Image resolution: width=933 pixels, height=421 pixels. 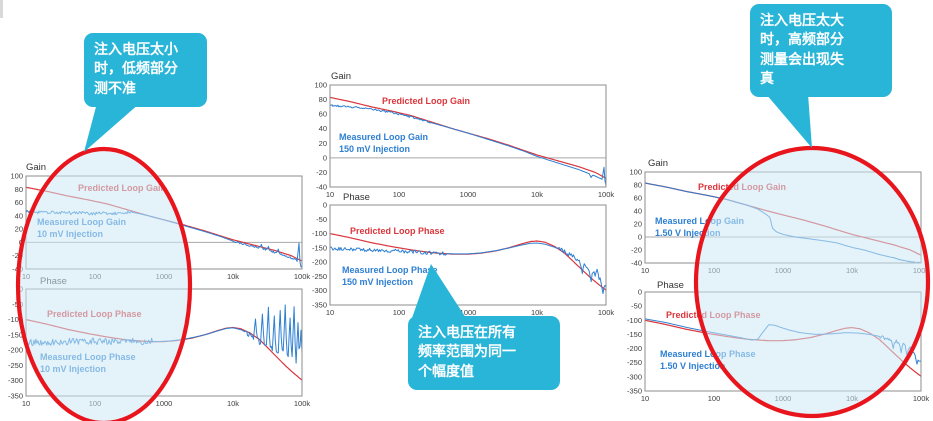 What do you see at coordinates (397, 231) in the screenshot?
I see `legend-predicted-phase-150mv: Predicted Loop Phase` at bounding box center [397, 231].